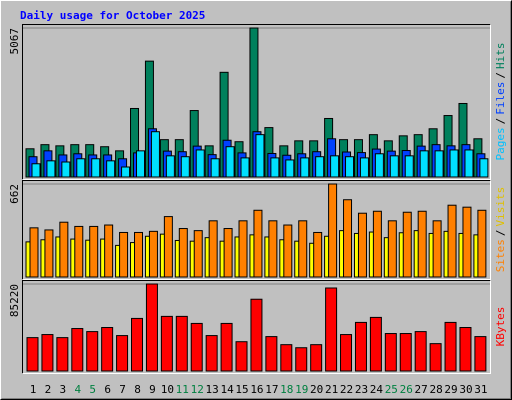 Image resolution: width=512 pixels, height=400 pixels. What do you see at coordinates (14, 194) in the screenshot?
I see `y-tick-label: 662` at bounding box center [14, 194].